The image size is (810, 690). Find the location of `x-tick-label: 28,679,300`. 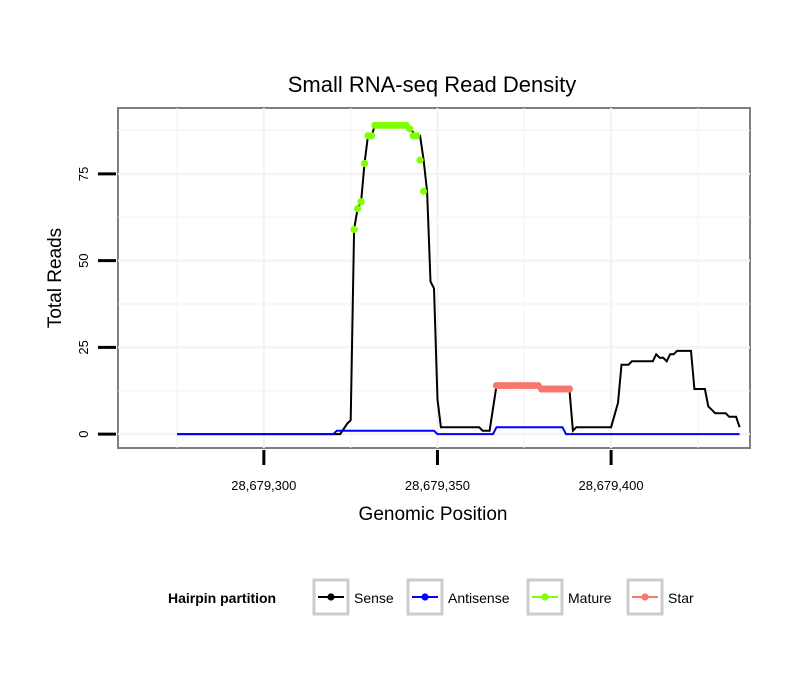

x-tick-label: 28,679,300 is located at coordinates (263, 485).